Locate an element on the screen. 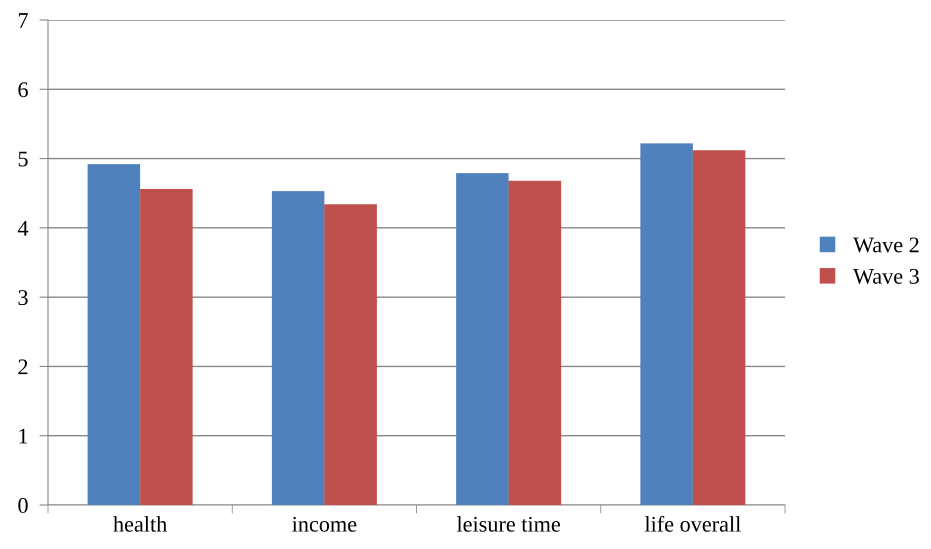 This screenshot has width=931, height=549. y-tick-label: 5 is located at coordinates (23, 159).